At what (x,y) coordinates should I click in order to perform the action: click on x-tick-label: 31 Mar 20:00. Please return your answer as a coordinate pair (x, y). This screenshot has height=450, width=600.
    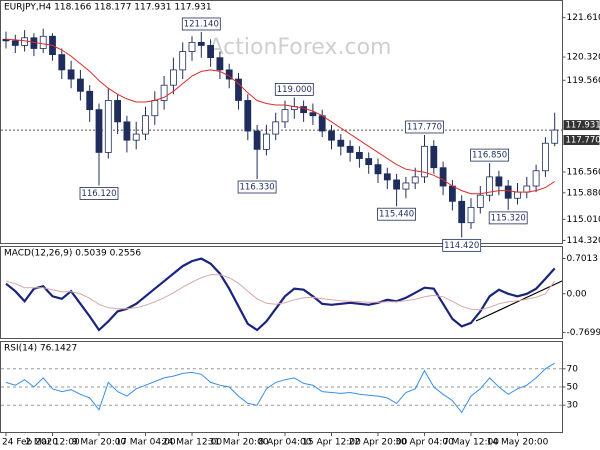
    Looking at the image, I should click on (238, 443).